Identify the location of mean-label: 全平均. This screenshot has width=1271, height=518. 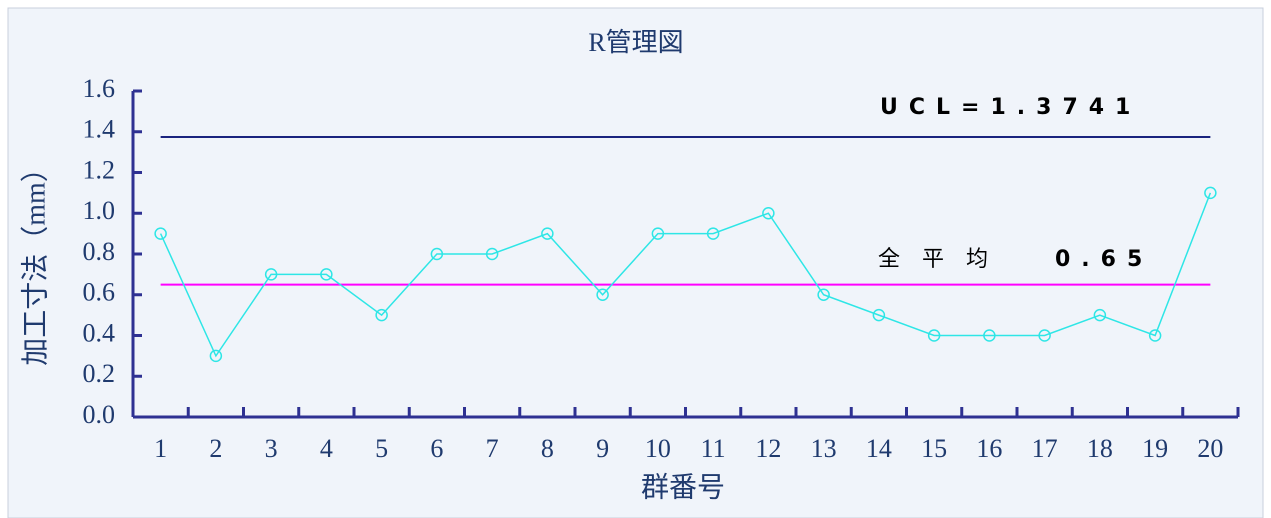
(944, 259).